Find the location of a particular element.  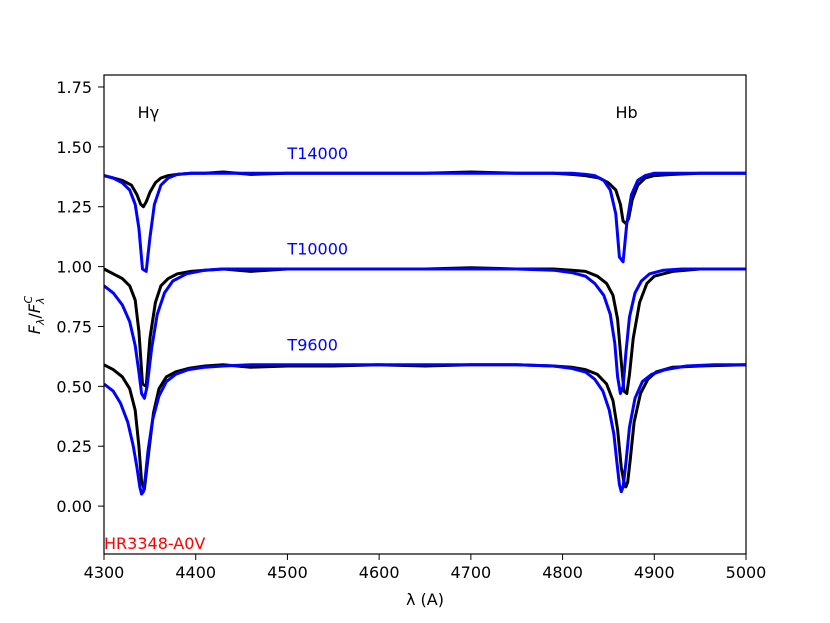

annotation-label: T14000 is located at coordinates (317, 153).